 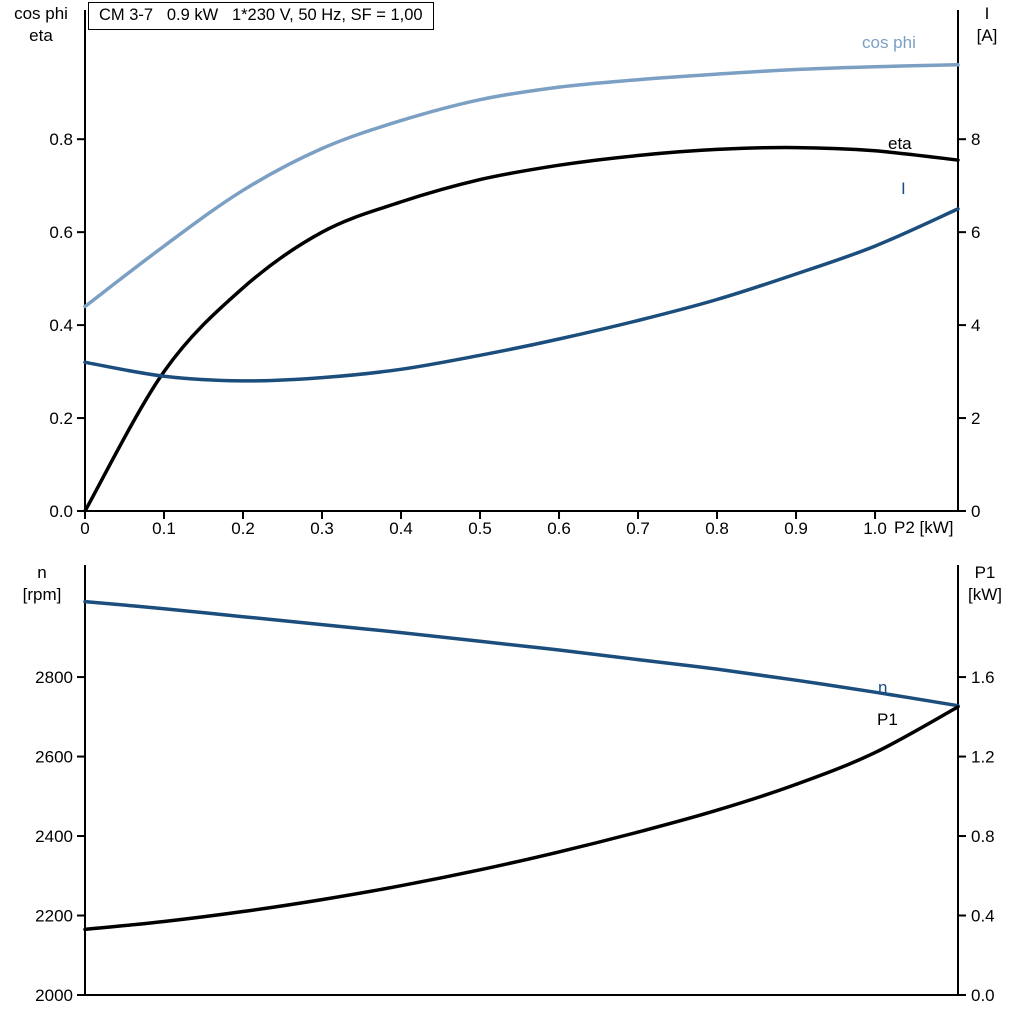 What do you see at coordinates (521, 295) in the screenshot?
I see `curve-i` at bounding box center [521, 295].